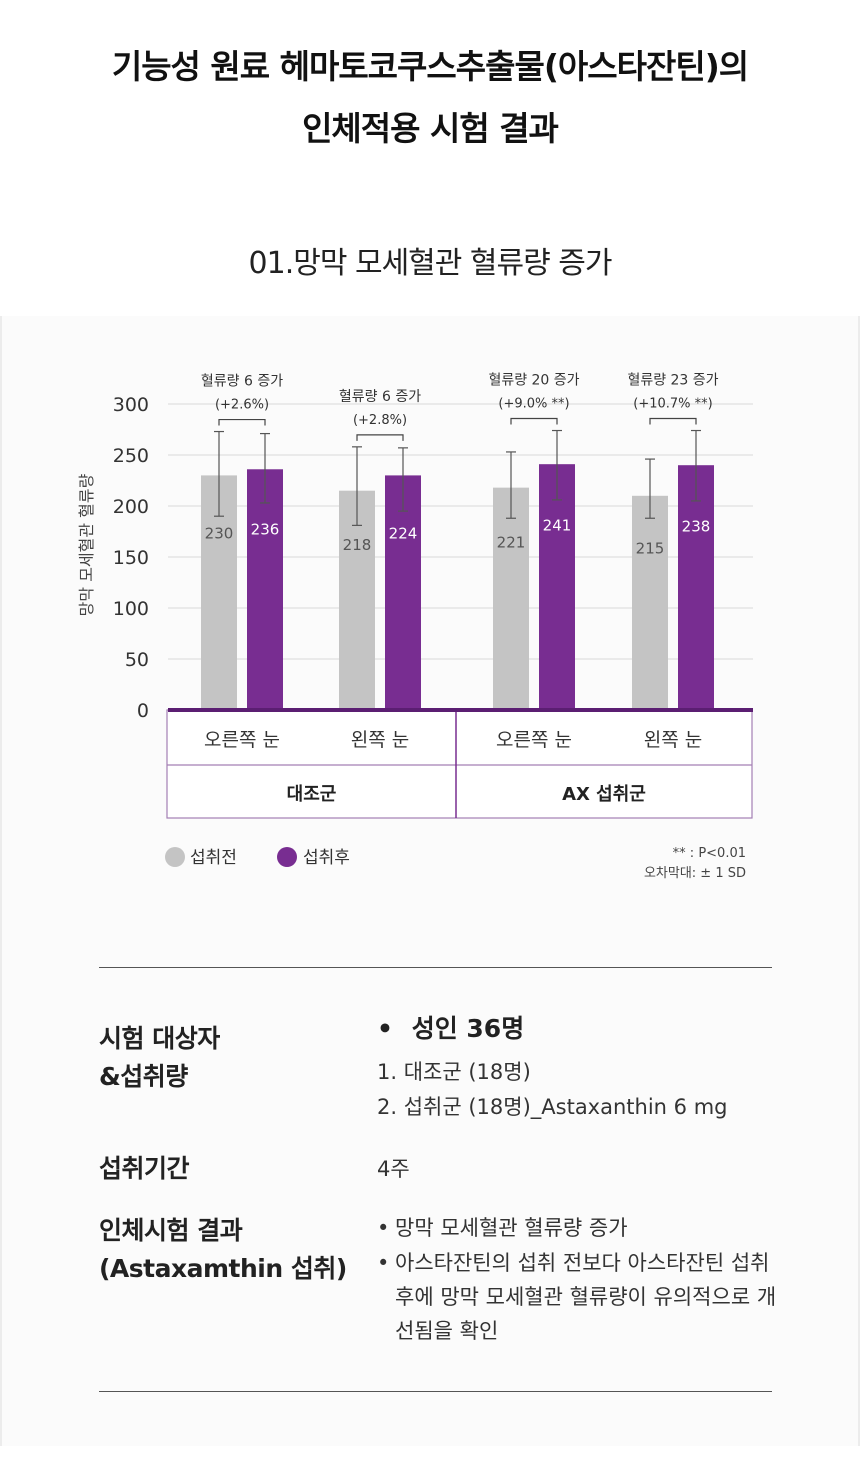 The height and width of the screenshot is (1468, 860). What do you see at coordinates (696, 526) in the screenshot?
I see `bar-value-label-after: 238` at bounding box center [696, 526].